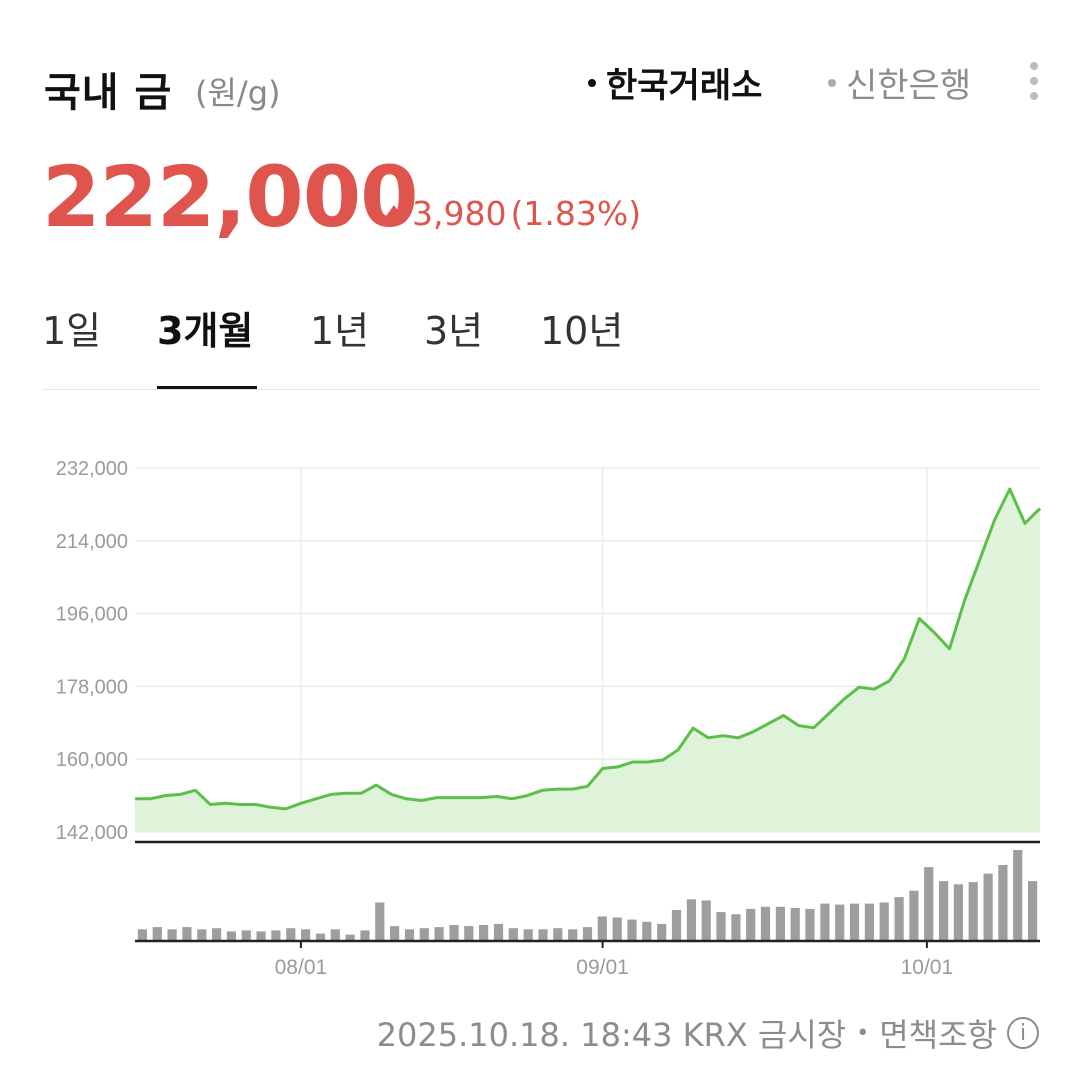 This screenshot has height=1075, width=1079. What do you see at coordinates (909, 86) in the screenshot?
I see `source-label: 신한은행` at bounding box center [909, 86].